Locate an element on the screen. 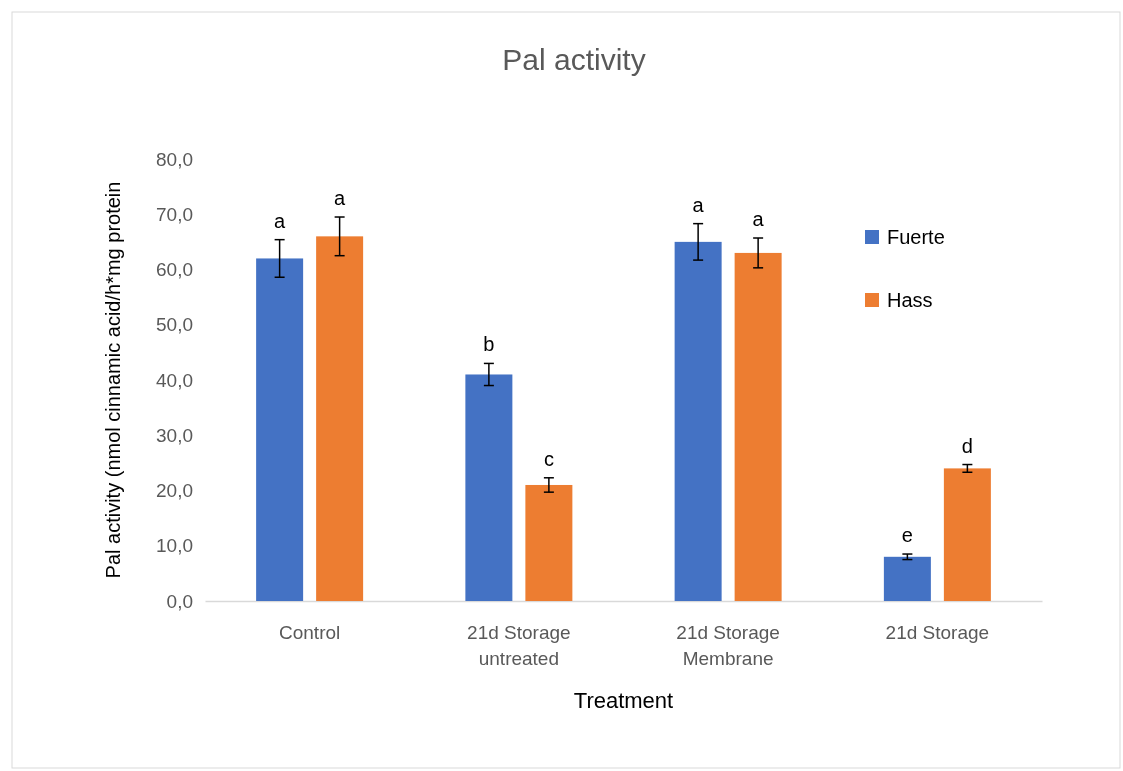 The width and height of the screenshot is (1123, 771). data-label: b is located at coordinates (489, 344).